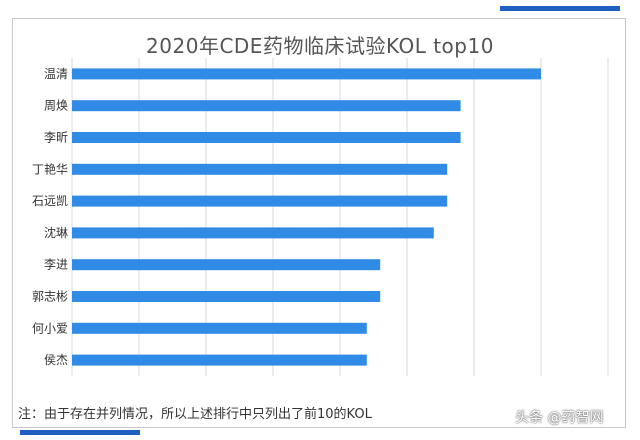 The height and width of the screenshot is (440, 640). I want to click on accent-bar-bottom, so click(80, 432).